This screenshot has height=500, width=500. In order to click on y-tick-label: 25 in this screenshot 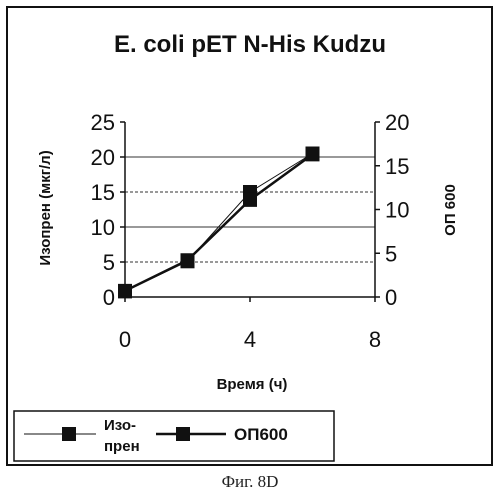, I will do `click(103, 122)`.